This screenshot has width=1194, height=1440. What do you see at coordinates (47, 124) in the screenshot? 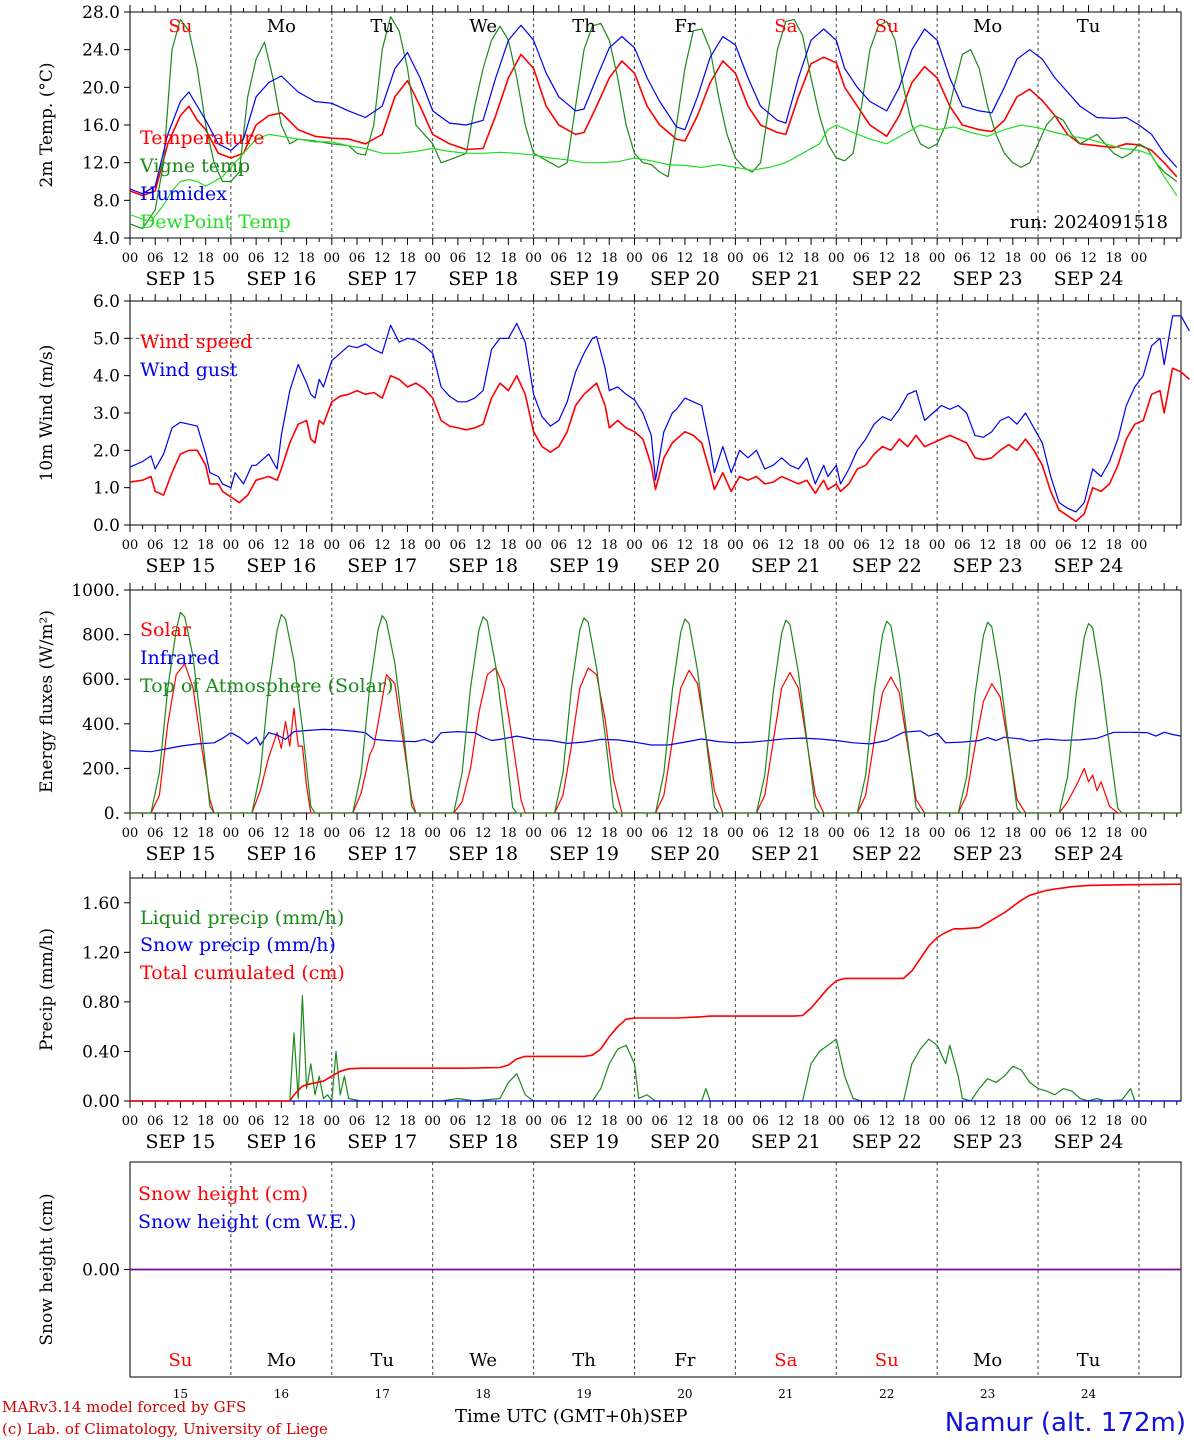
I see `y-axis-label: 2m Temp. (°C)` at bounding box center [47, 124].